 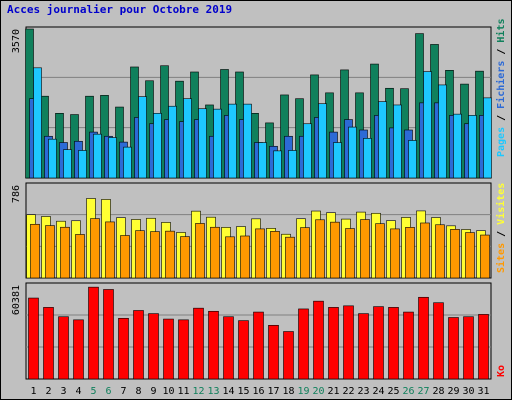 What do you see at coordinates (273, 391) in the screenshot?
I see `x-tick-day-17: 17` at bounding box center [273, 391].